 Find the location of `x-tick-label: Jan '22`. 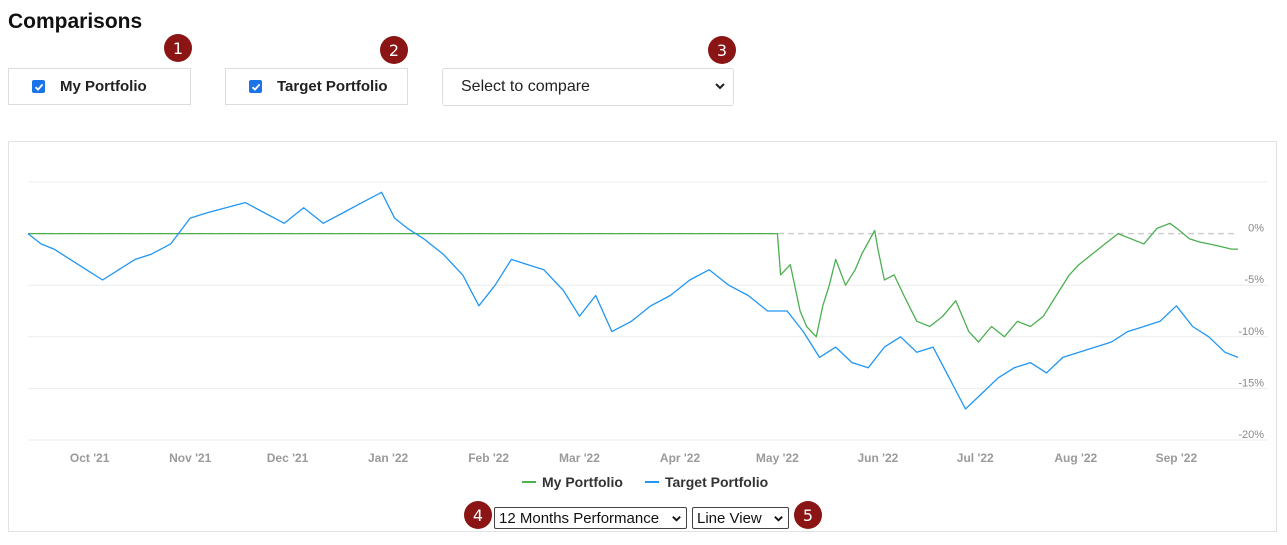

x-tick-label: Jan '22 is located at coordinates (388, 458).